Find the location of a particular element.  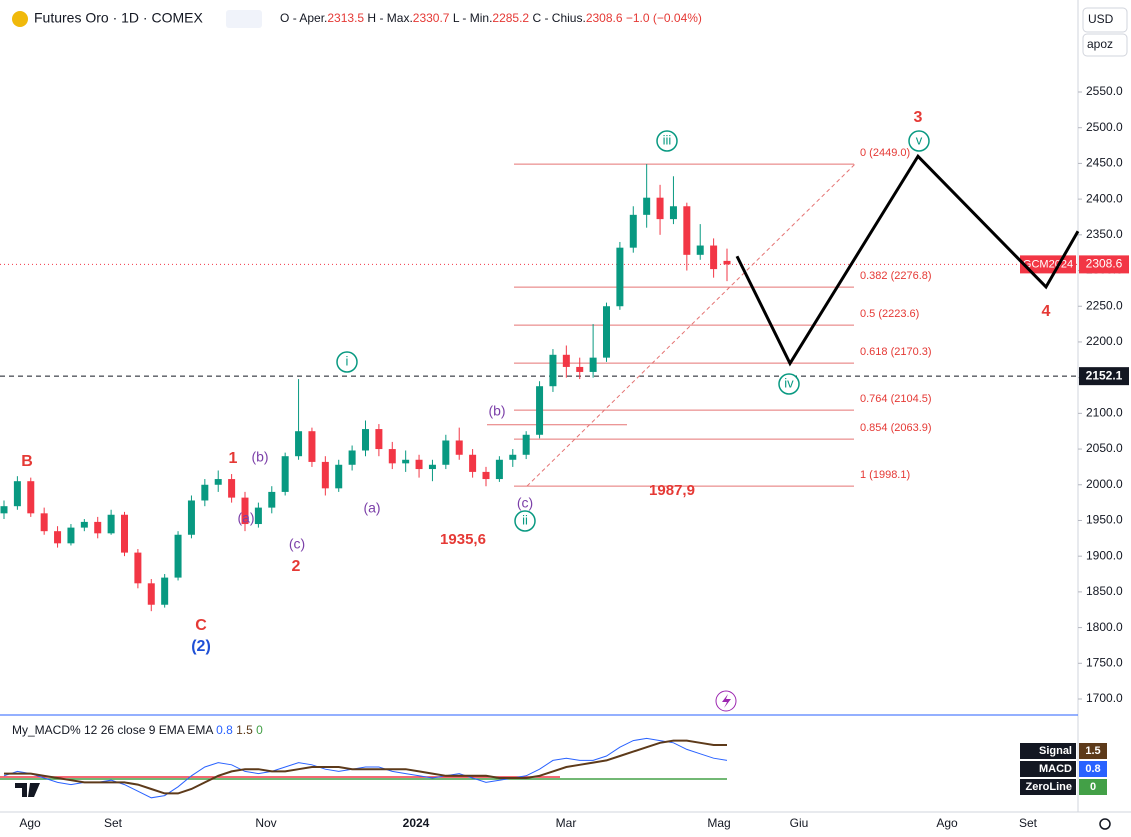

t: −1.0 (−0.04%) is located at coordinates (664, 18).